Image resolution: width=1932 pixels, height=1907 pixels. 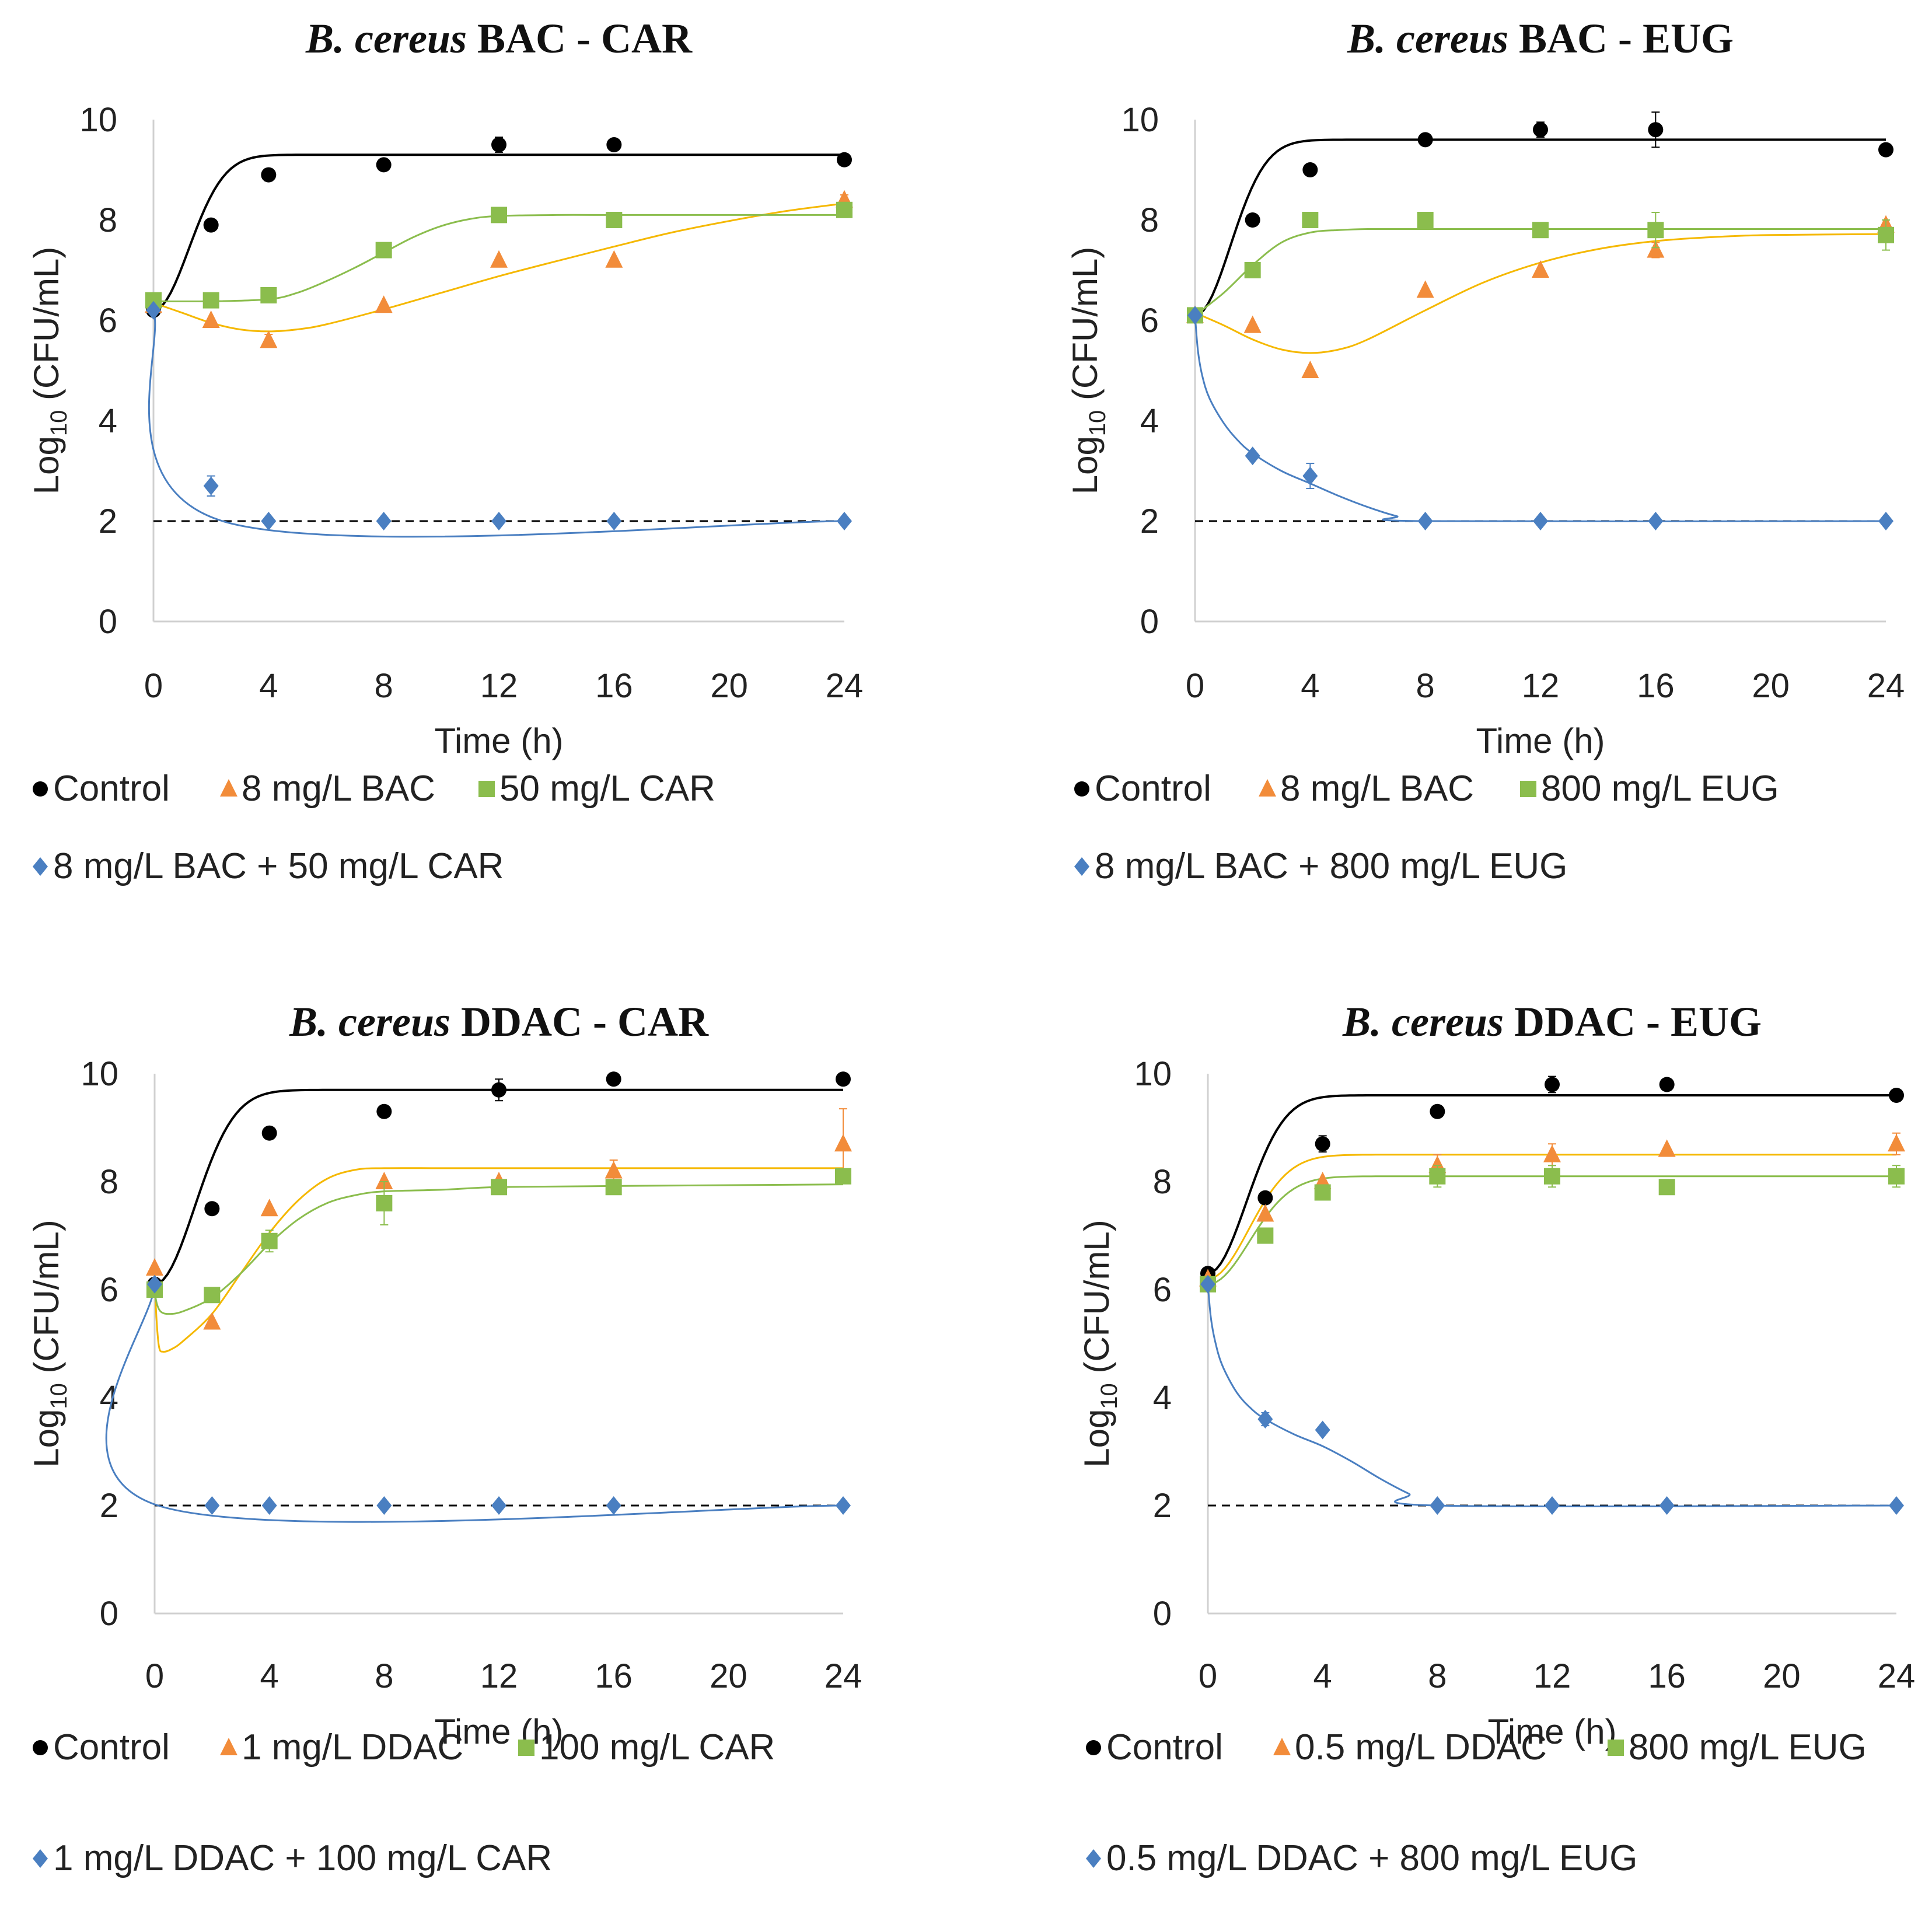 What do you see at coordinates (109, 1290) in the screenshot?
I see `y-tick-label: 6` at bounding box center [109, 1290].